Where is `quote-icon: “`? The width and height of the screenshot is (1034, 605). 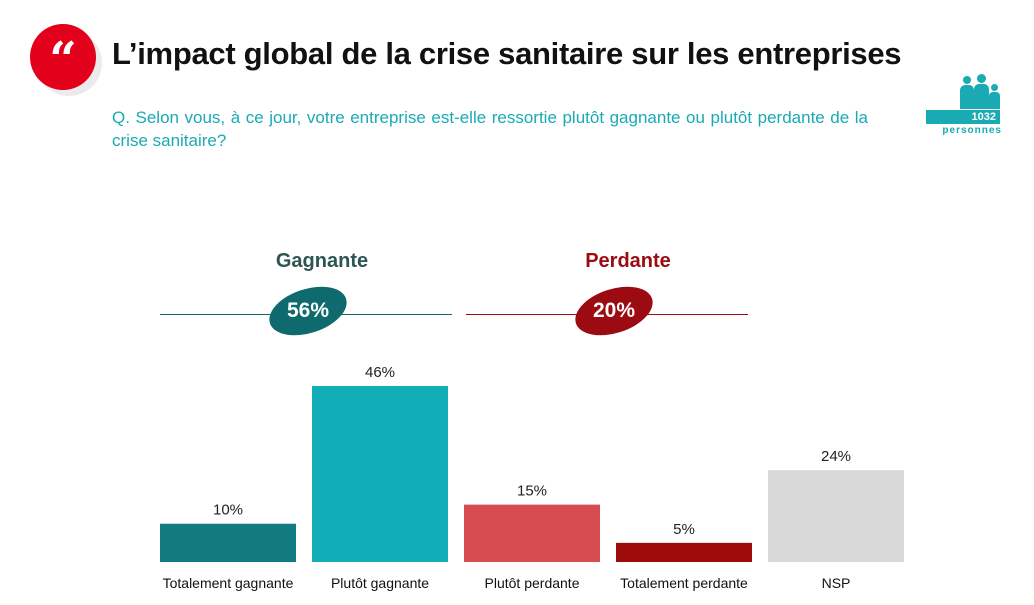
quote-icon: “ is located at coordinates (63, 60).